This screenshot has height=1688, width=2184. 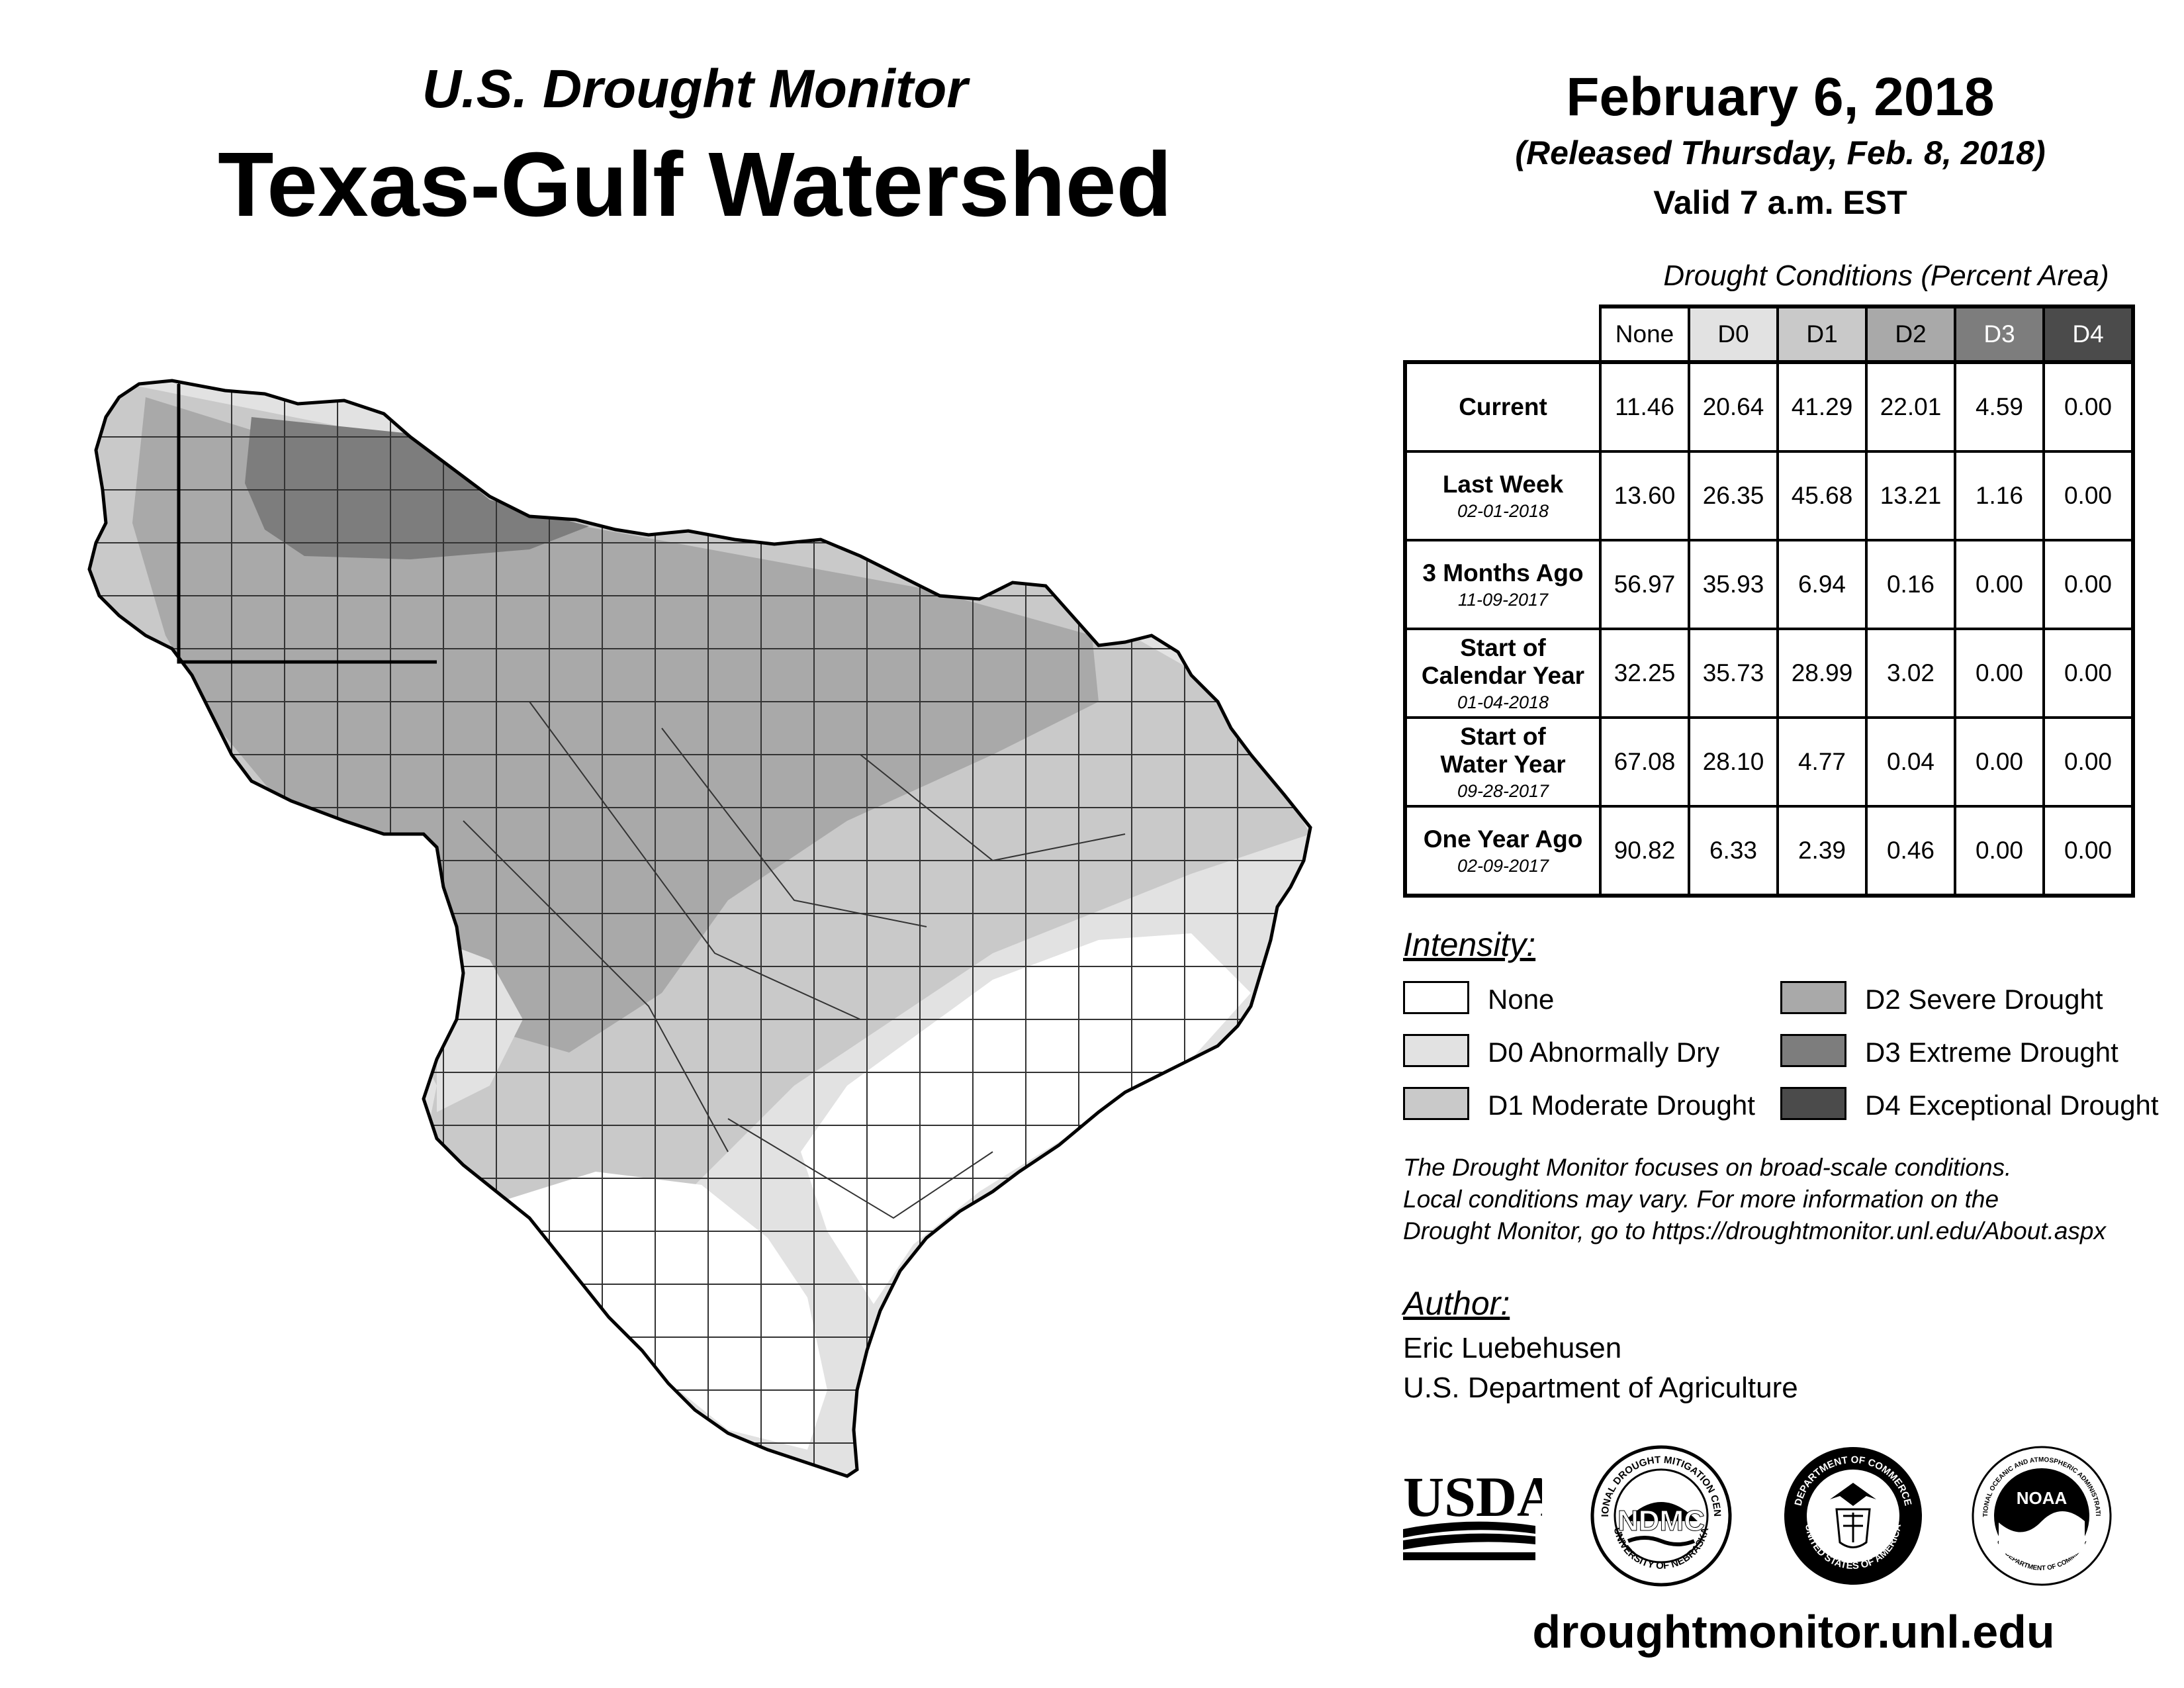 What do you see at coordinates (1991, 1052) in the screenshot?
I see `legend-label: D3 Extreme Drought` at bounding box center [1991, 1052].